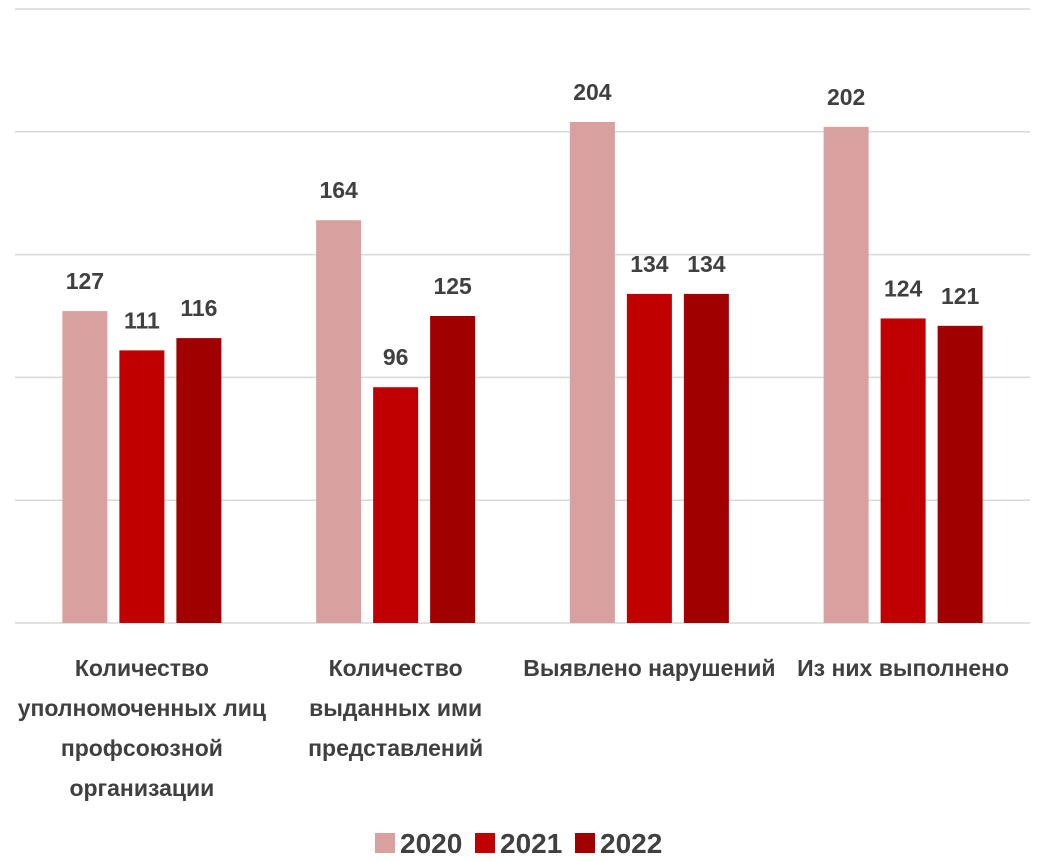 The width and height of the screenshot is (1041, 861). What do you see at coordinates (631, 843) in the screenshot?
I see `legend-label: 2022` at bounding box center [631, 843].